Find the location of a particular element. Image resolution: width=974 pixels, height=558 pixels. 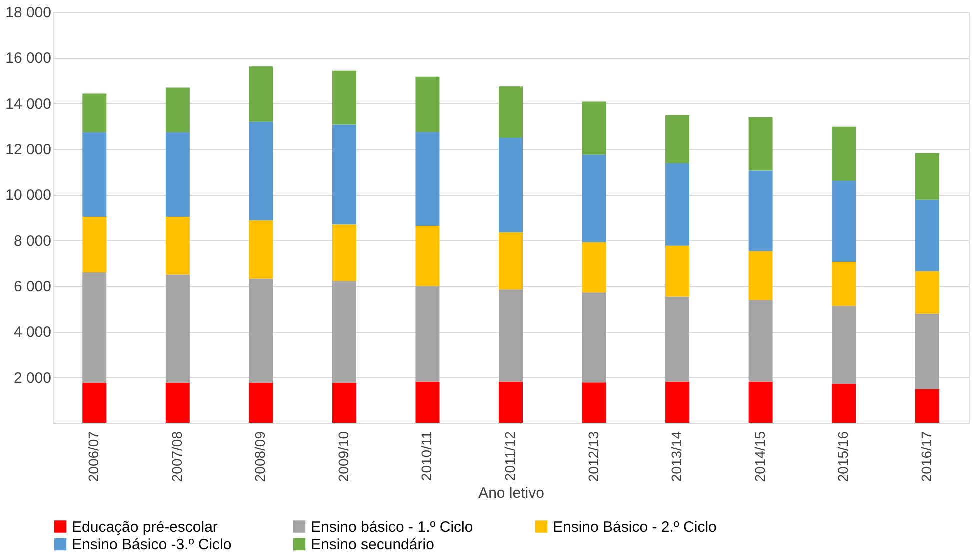

y-tick-label: 6 000 is located at coordinates (33, 287).